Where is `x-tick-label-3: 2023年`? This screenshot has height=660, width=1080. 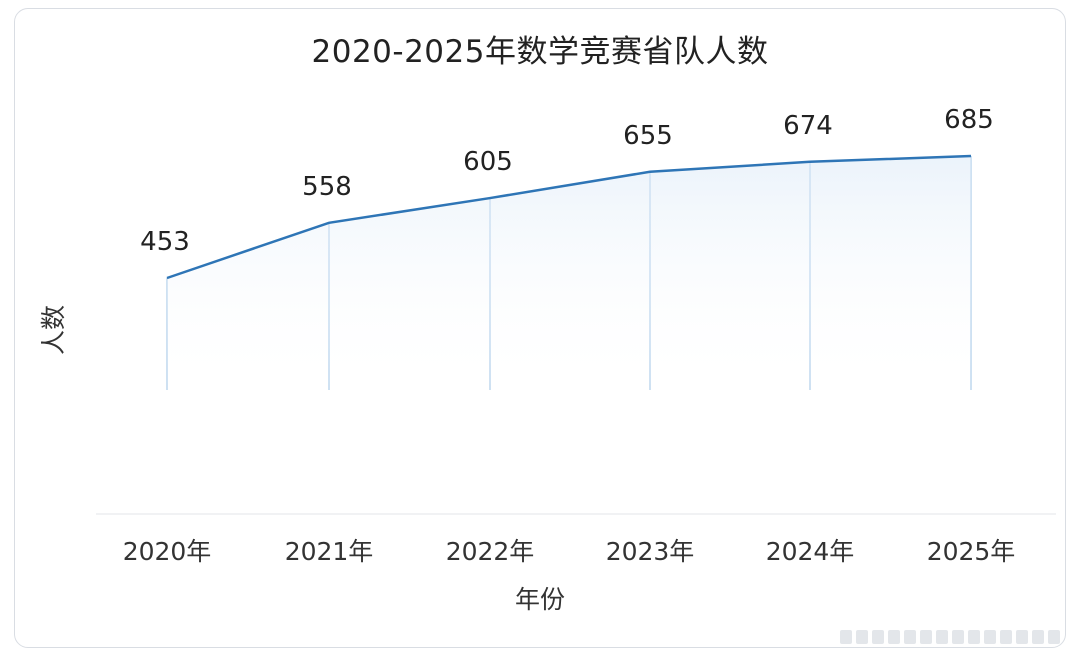 x-tick-label-3: 2023年 is located at coordinates (650, 551).